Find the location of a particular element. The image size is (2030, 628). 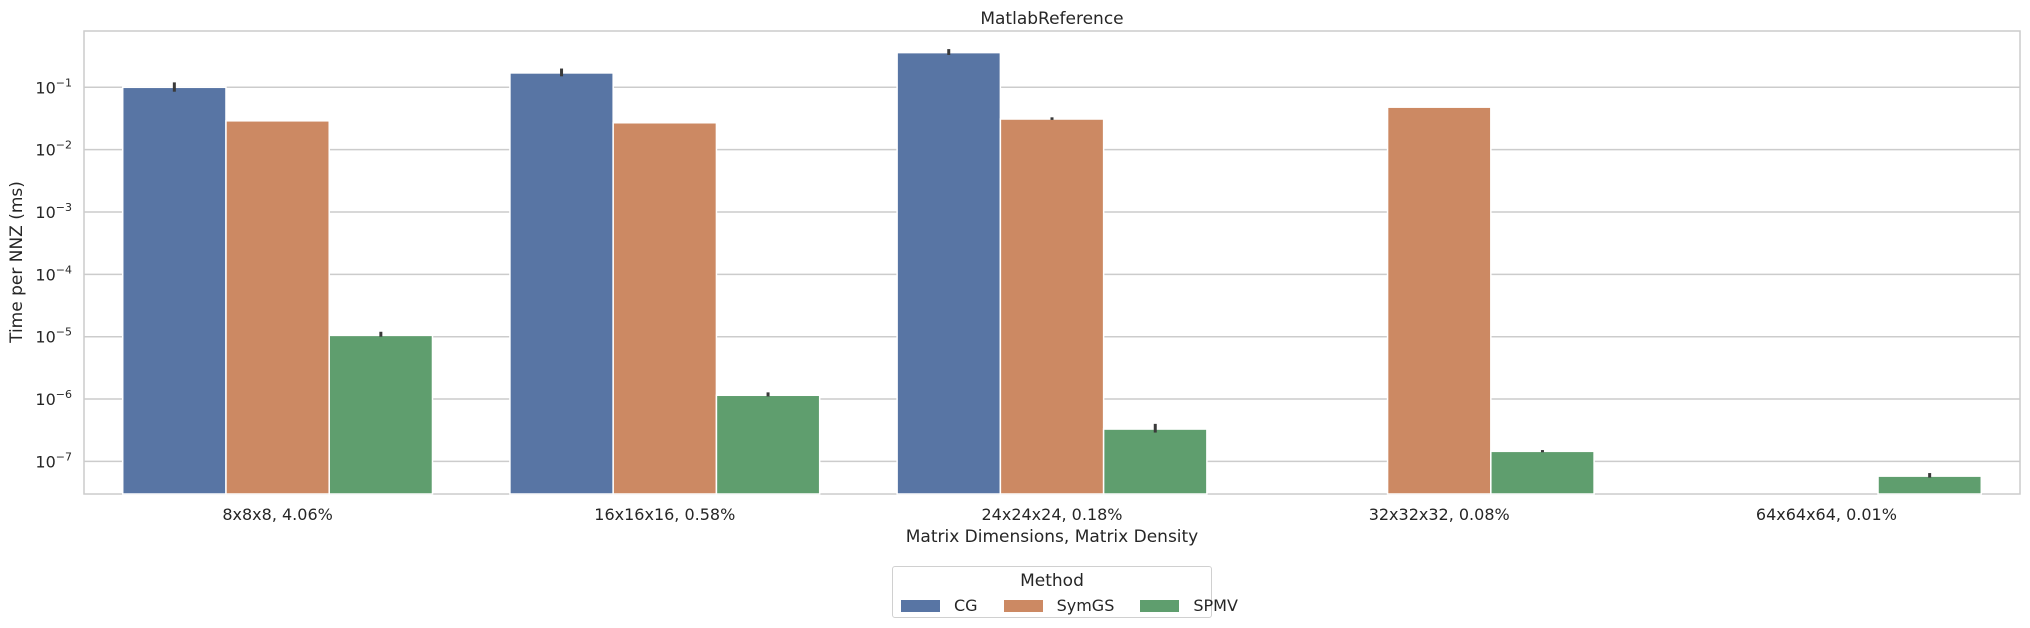

legend-swatch-spmv is located at coordinates (1160, 605).